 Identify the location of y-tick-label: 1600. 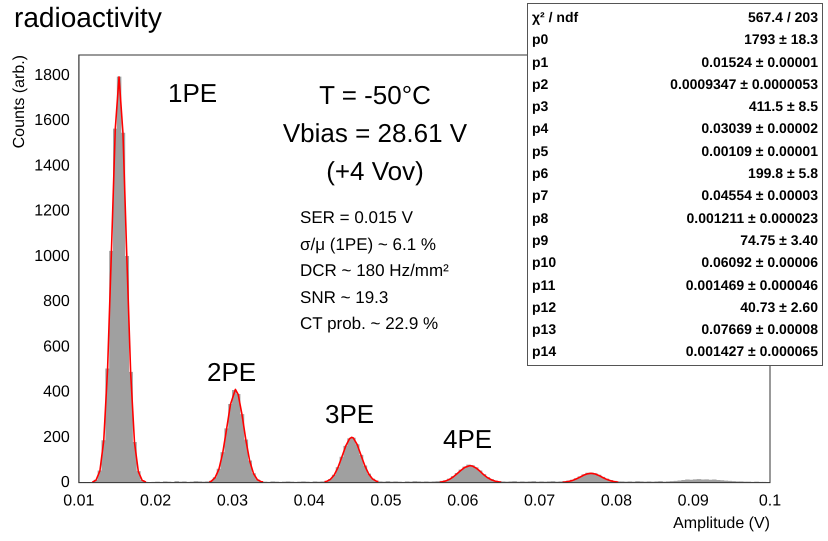
(52, 121).